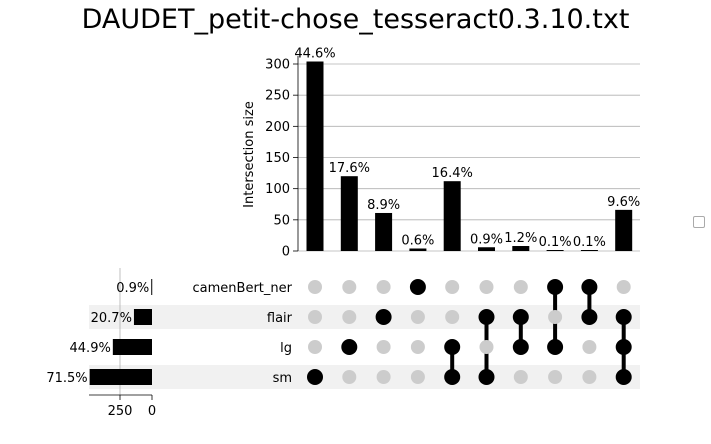 The image size is (711, 444). Describe the element at coordinates (282, 378) in the screenshot. I see `set-name-label: sm` at that location.